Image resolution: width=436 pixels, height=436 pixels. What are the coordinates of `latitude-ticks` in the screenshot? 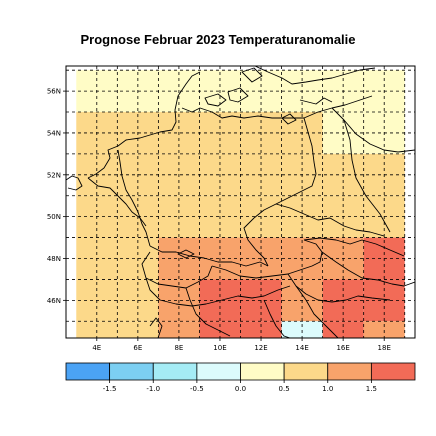 It's located at (64, 195).